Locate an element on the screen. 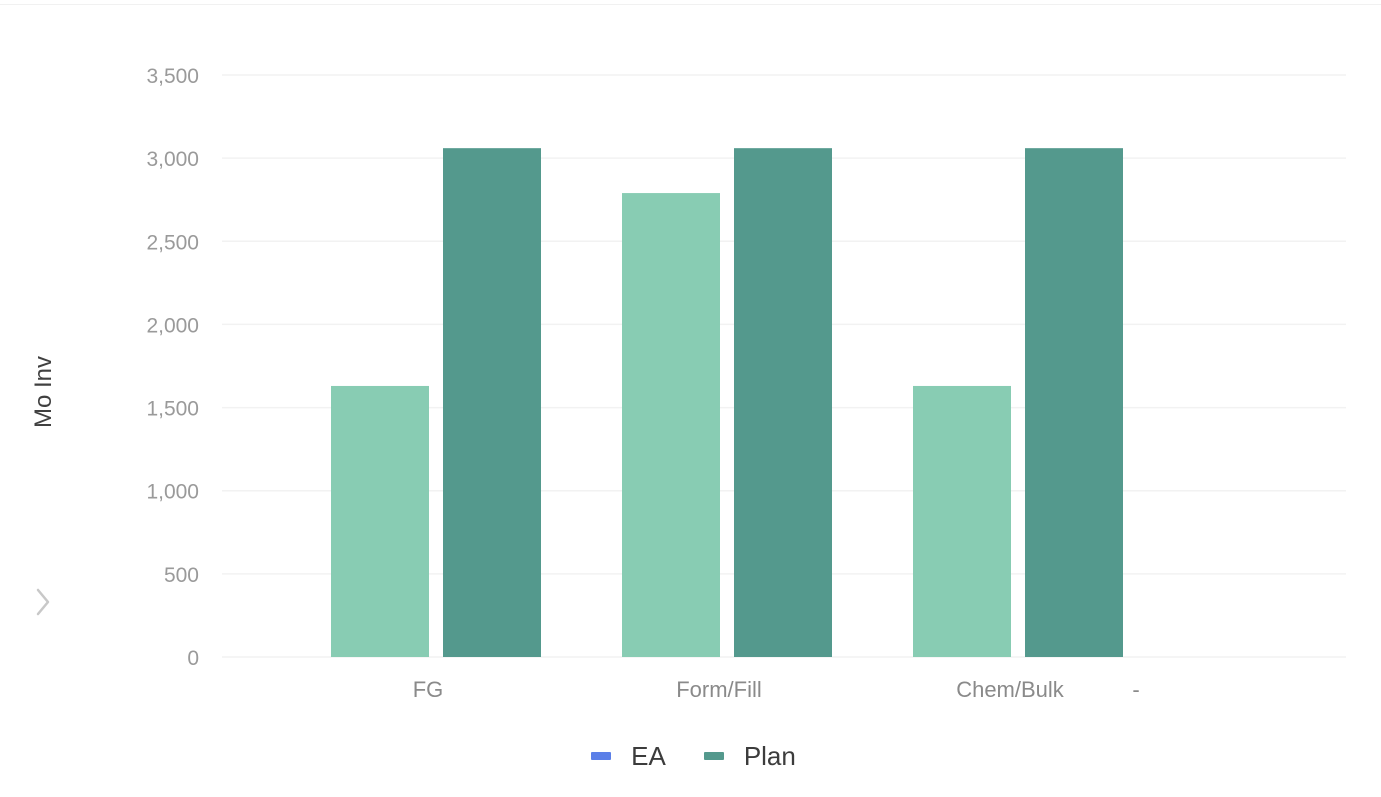 The height and width of the screenshot is (797, 1381). y-tick-label: 2,000 is located at coordinates (172, 325).